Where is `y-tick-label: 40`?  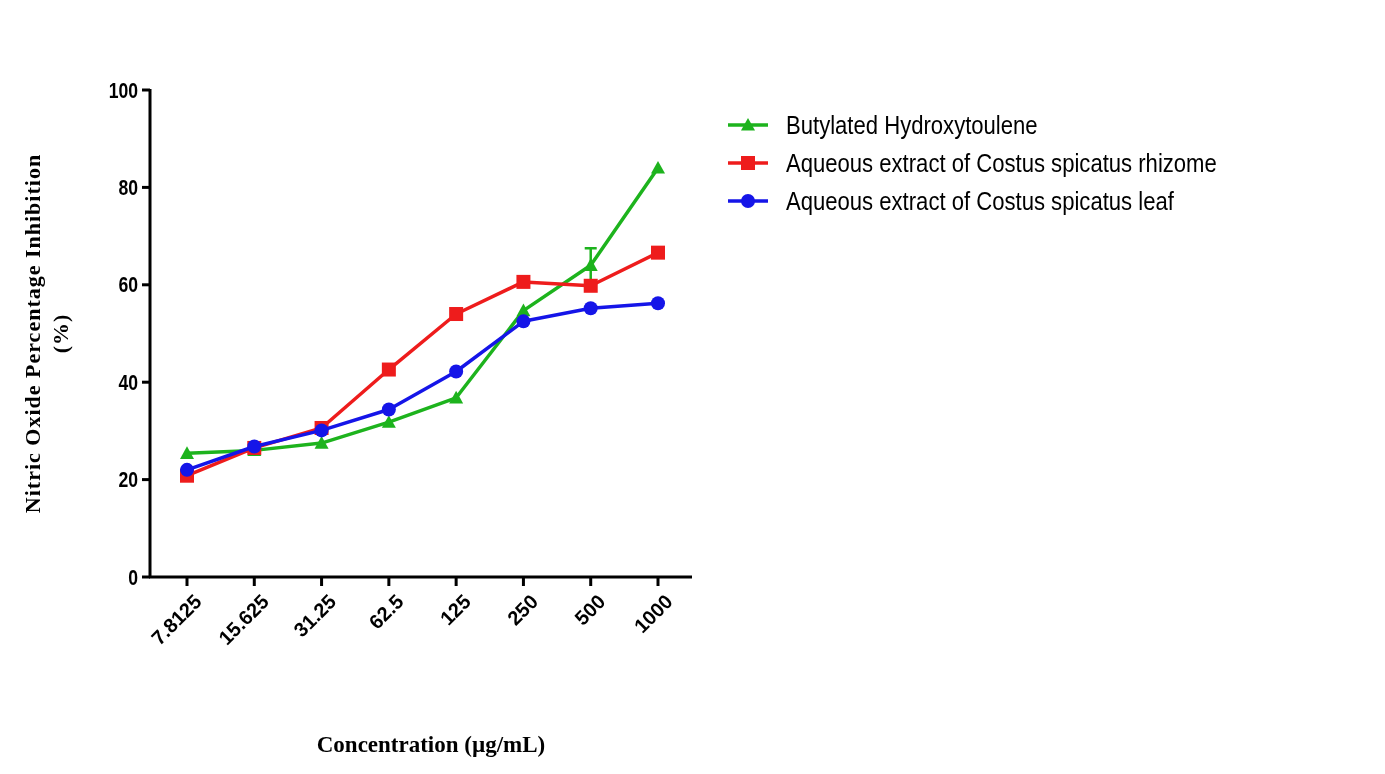 y-tick-label: 40 is located at coordinates (128, 382).